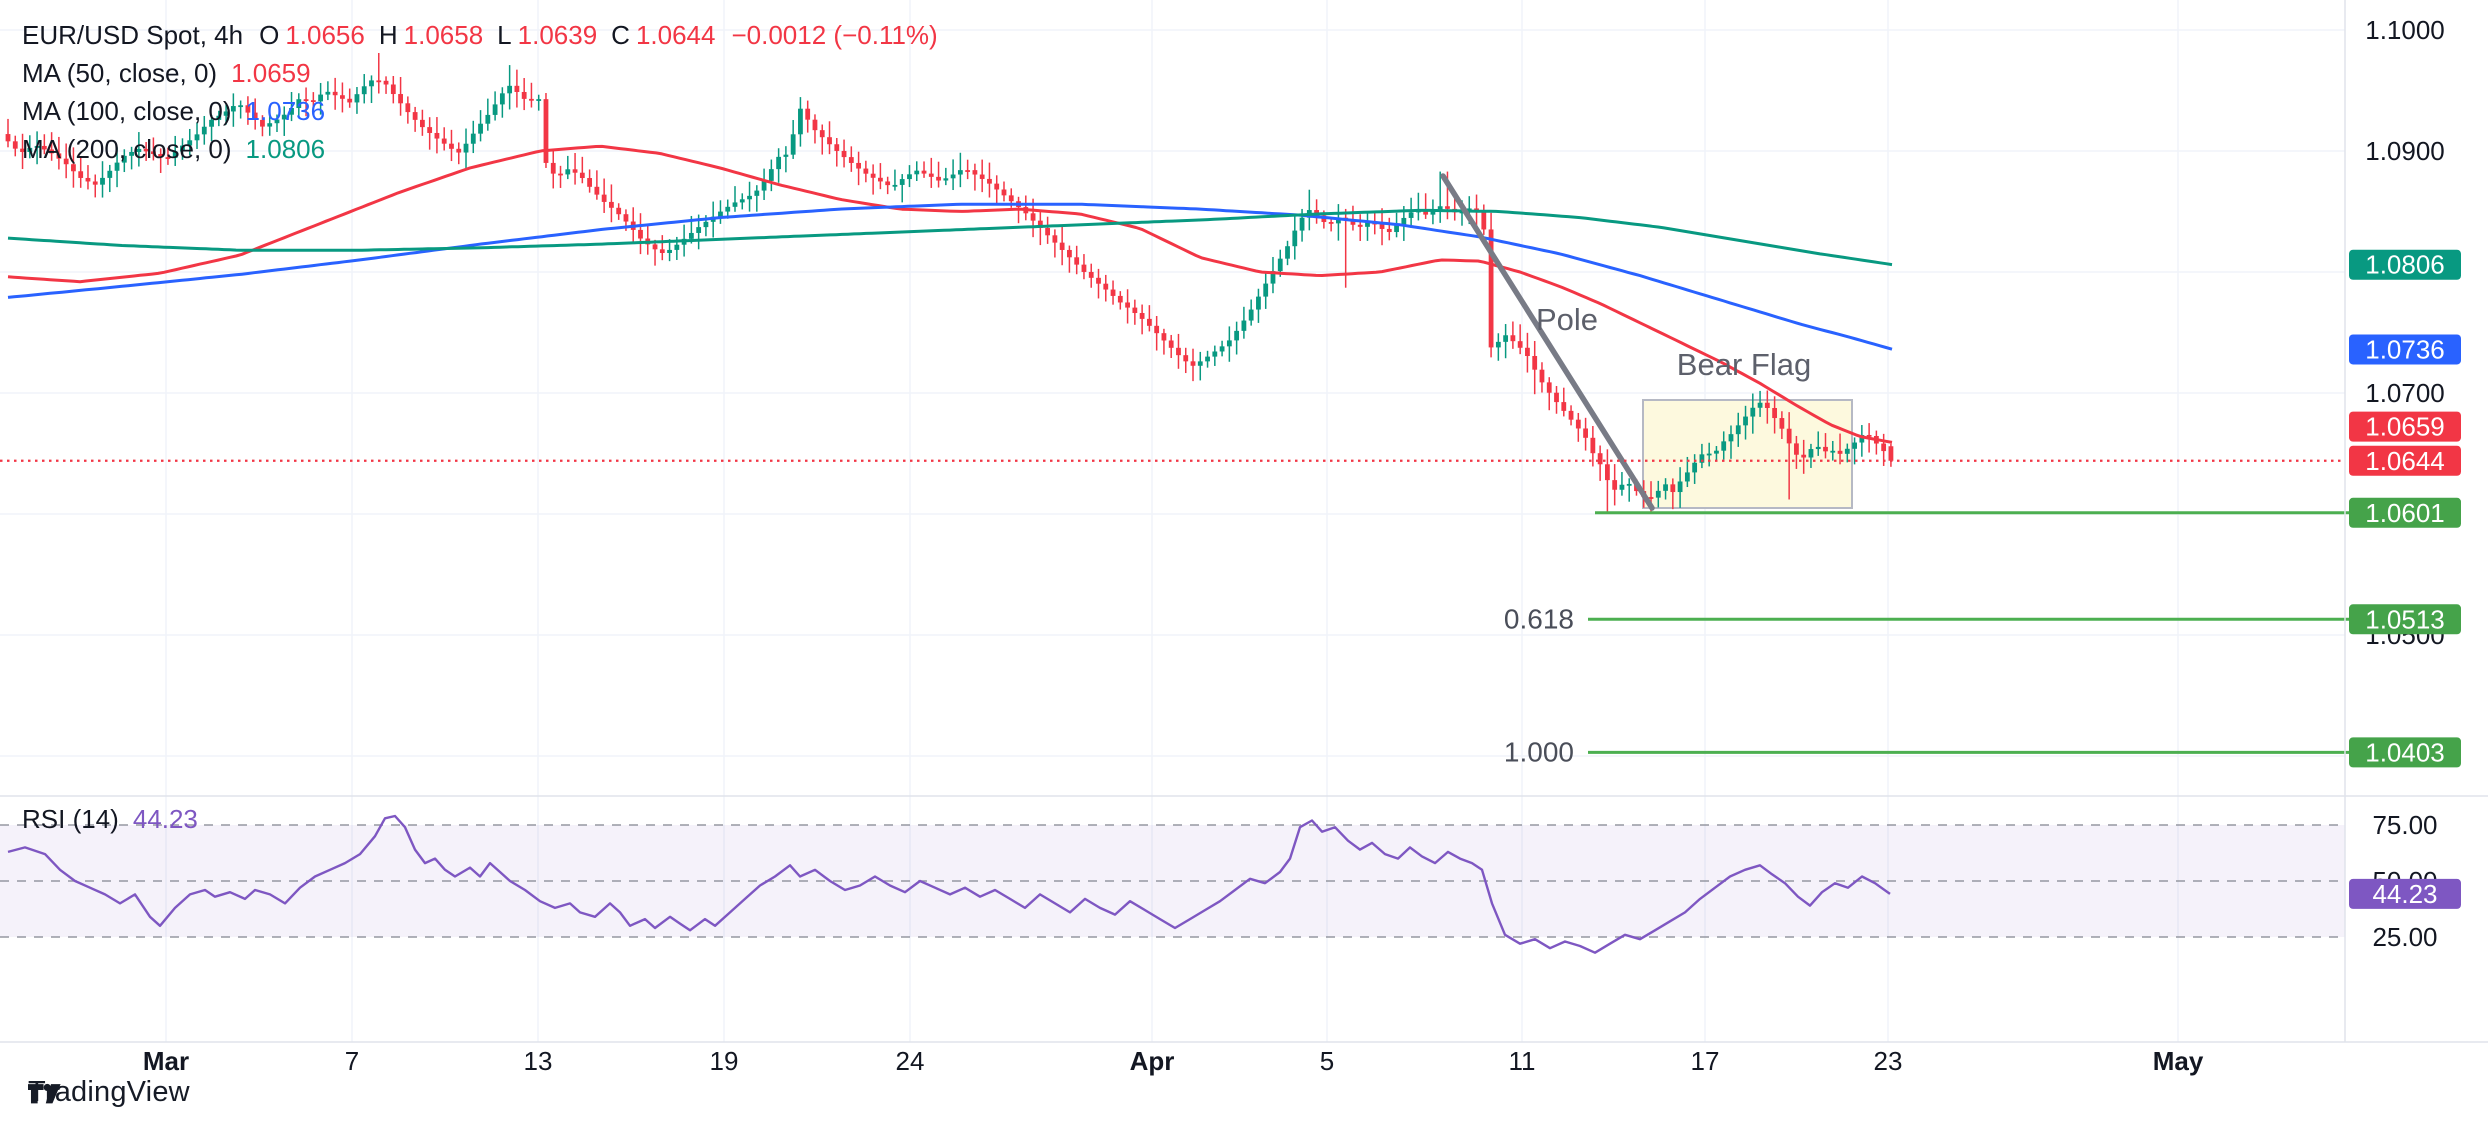 The width and height of the screenshot is (2488, 1122). I want to click on time-axis-label: 24, so click(910, 1061).